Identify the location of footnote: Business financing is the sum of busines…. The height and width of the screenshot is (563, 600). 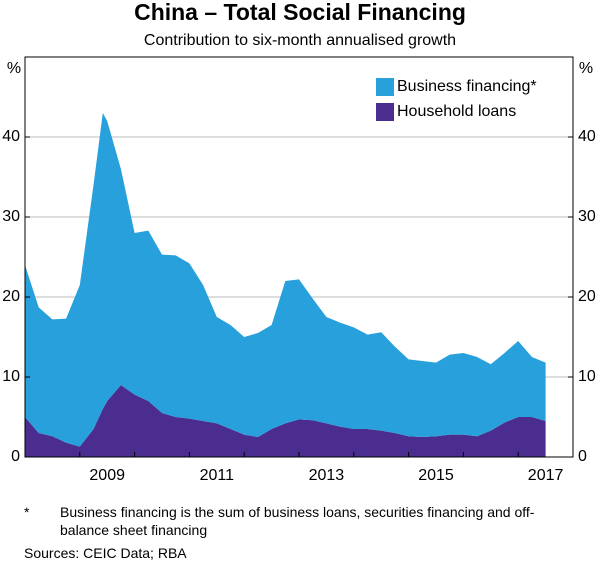
(297, 521).